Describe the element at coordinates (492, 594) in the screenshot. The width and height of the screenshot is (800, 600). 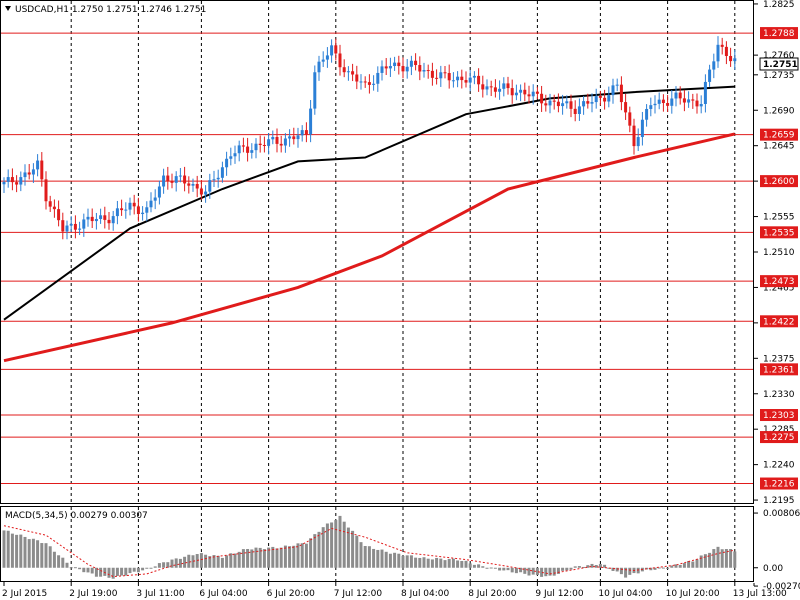
I see `x-tick-label: 8 Jul 20:00` at that location.